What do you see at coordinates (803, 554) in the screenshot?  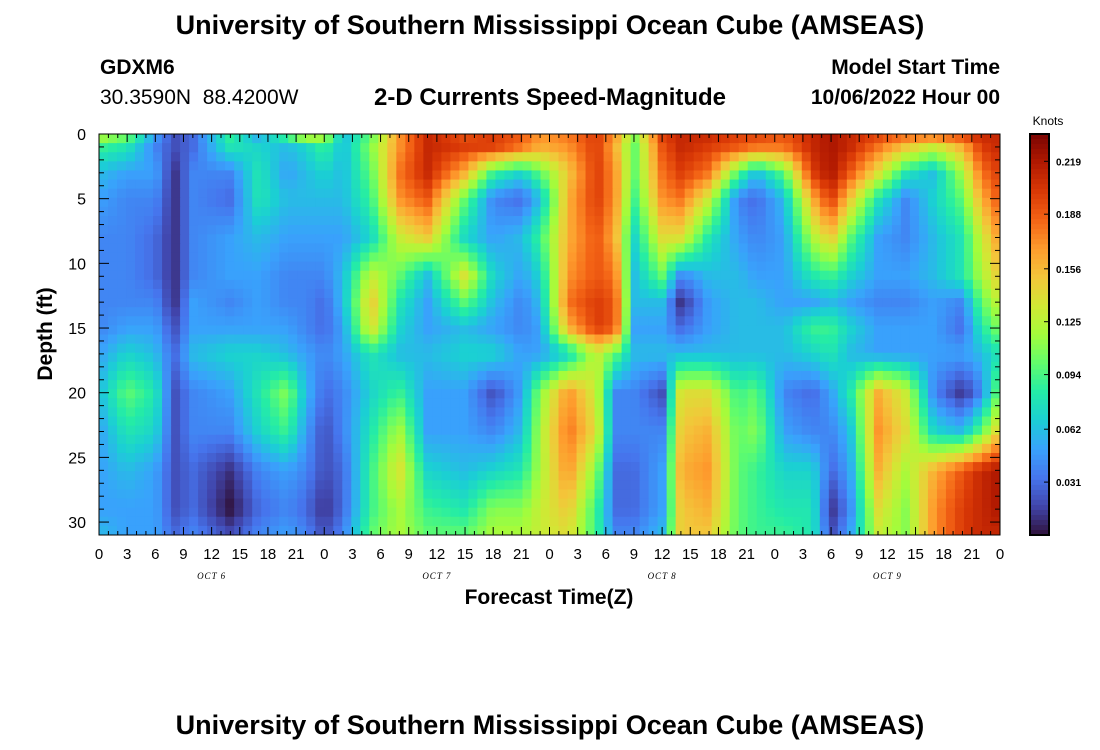 I see `x-tick-label: 3` at bounding box center [803, 554].